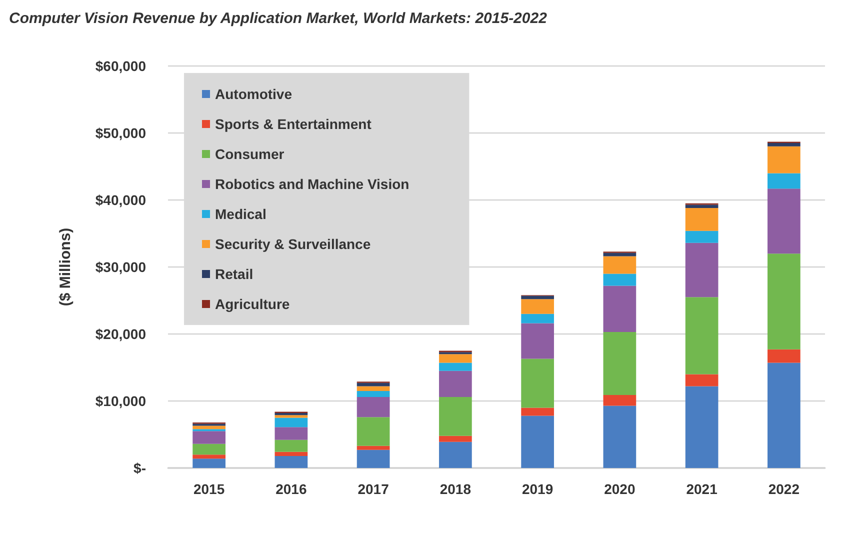 This screenshot has height=547, width=847. Describe the element at coordinates (65, 267) in the screenshot. I see `y-axis-title: ($ Millions)` at that location.